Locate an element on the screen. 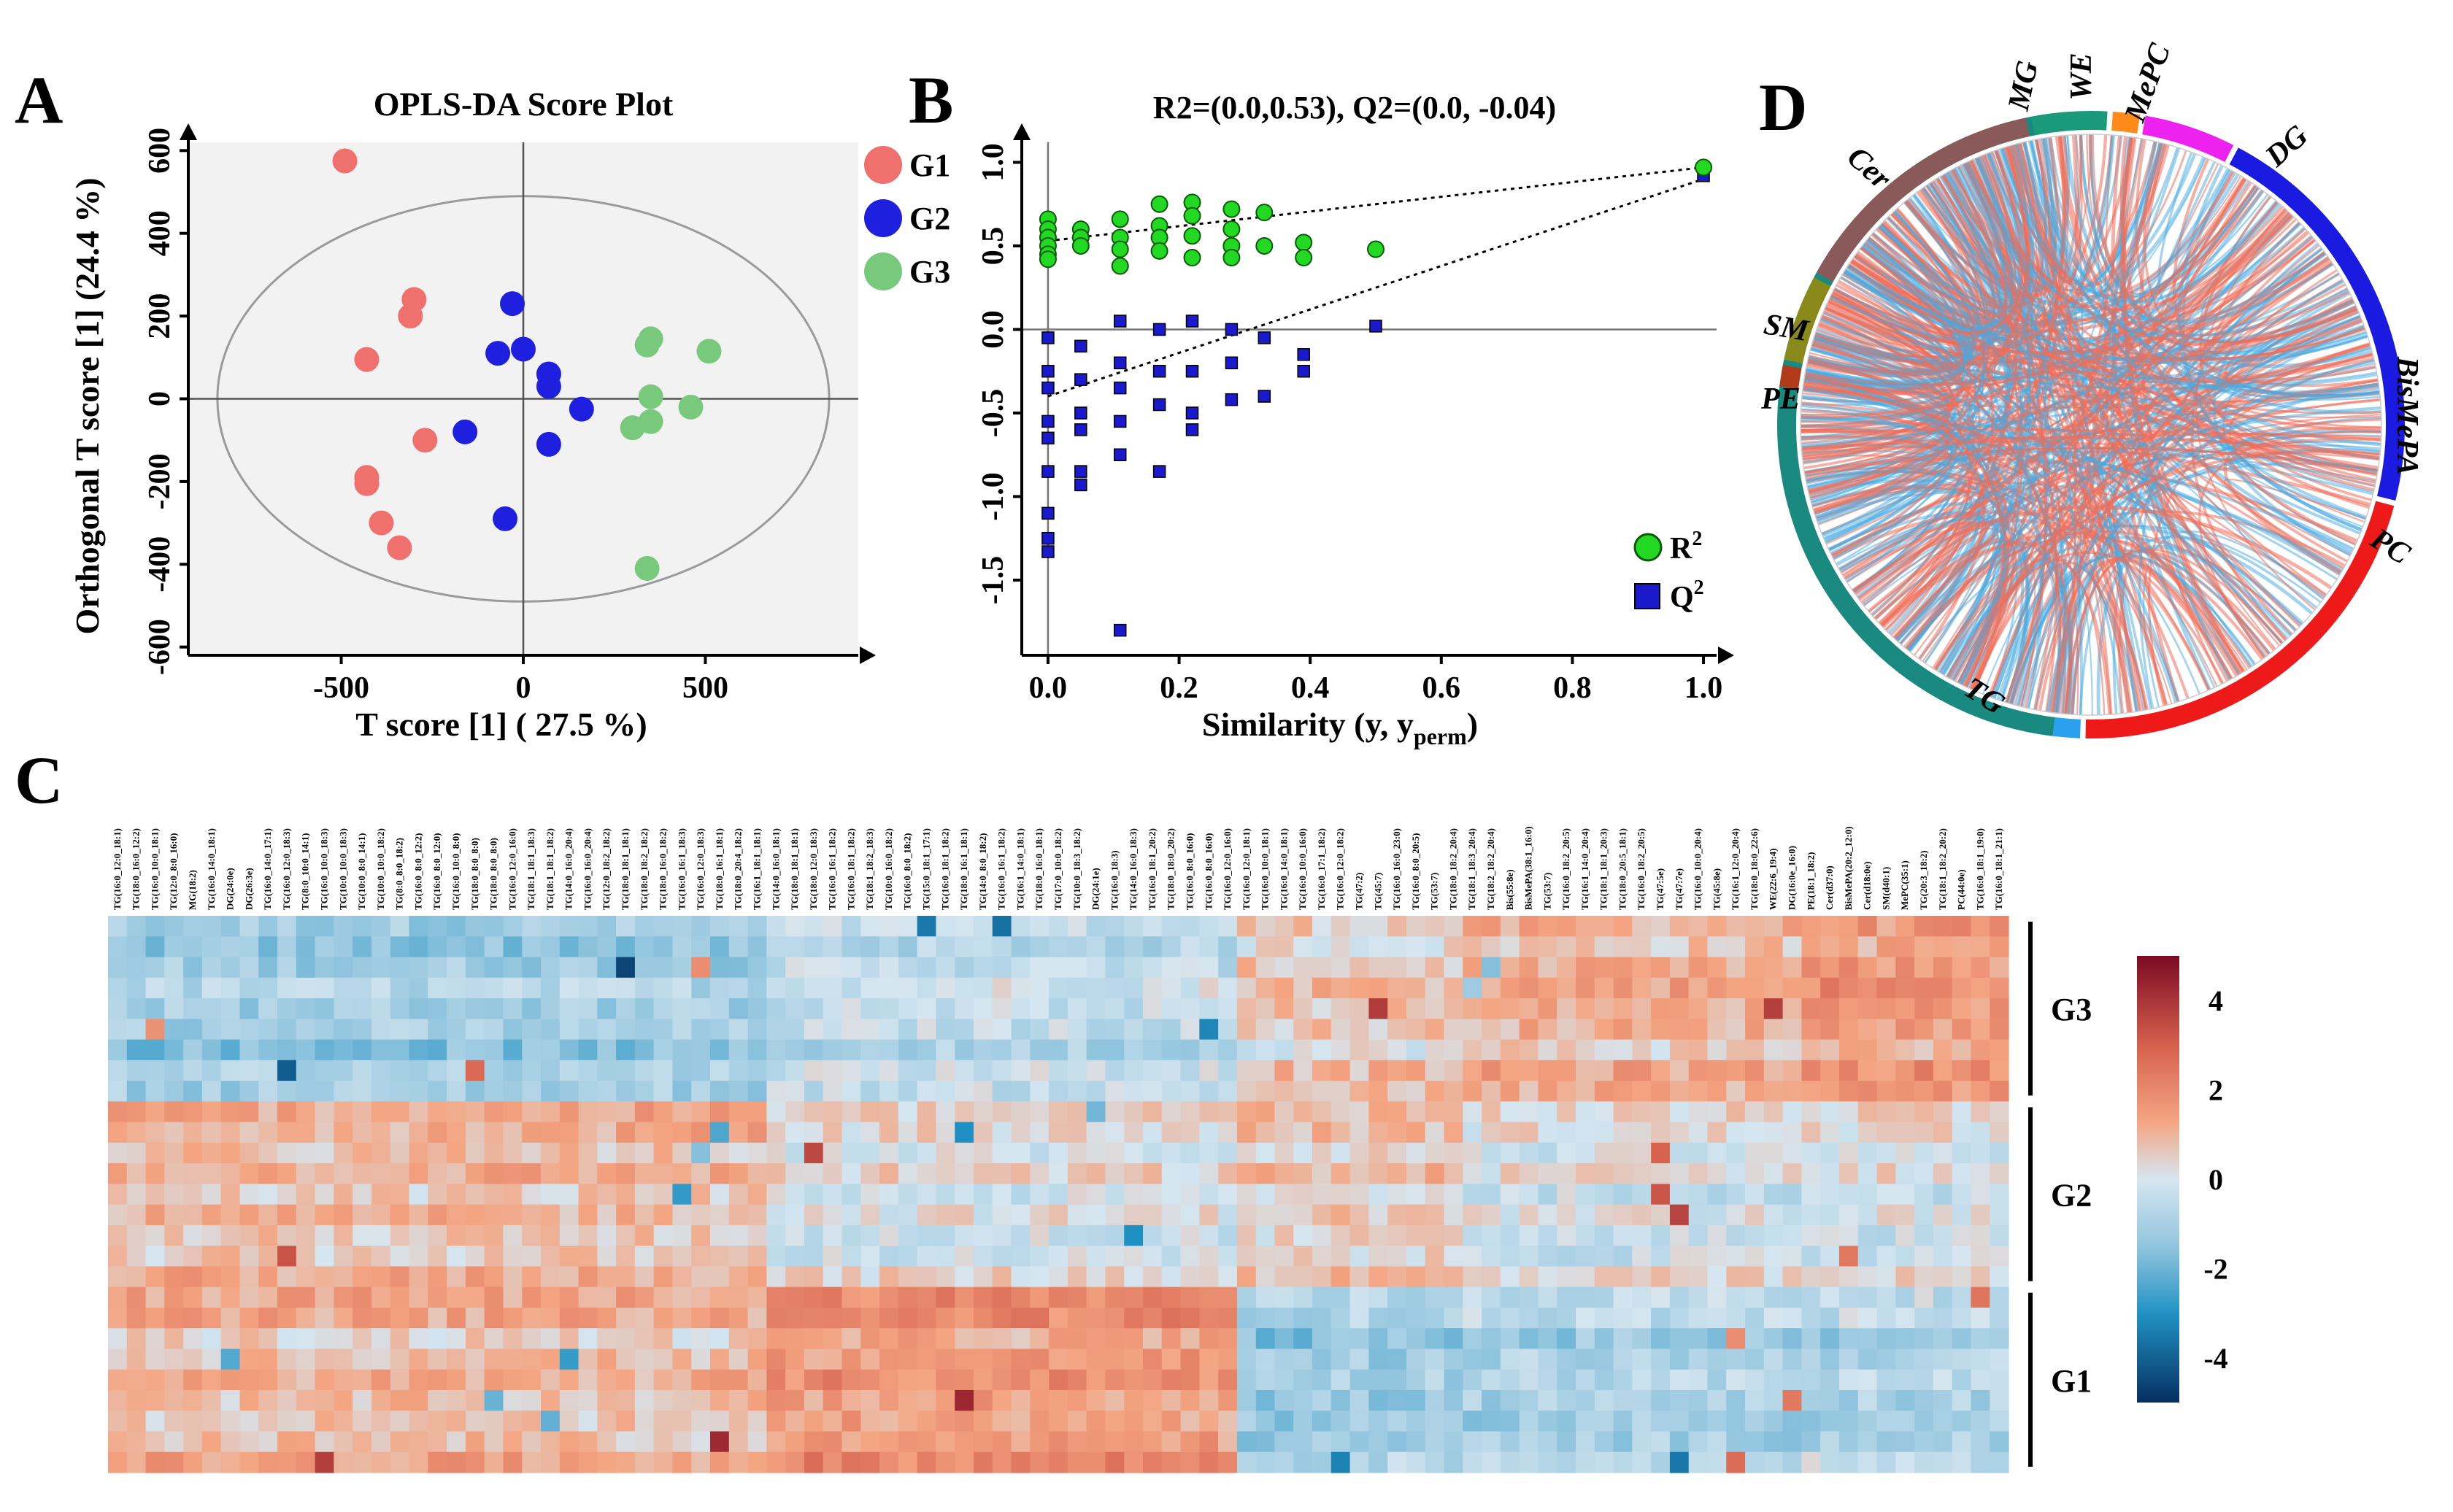  r2-point is located at coordinates (1159, 204).